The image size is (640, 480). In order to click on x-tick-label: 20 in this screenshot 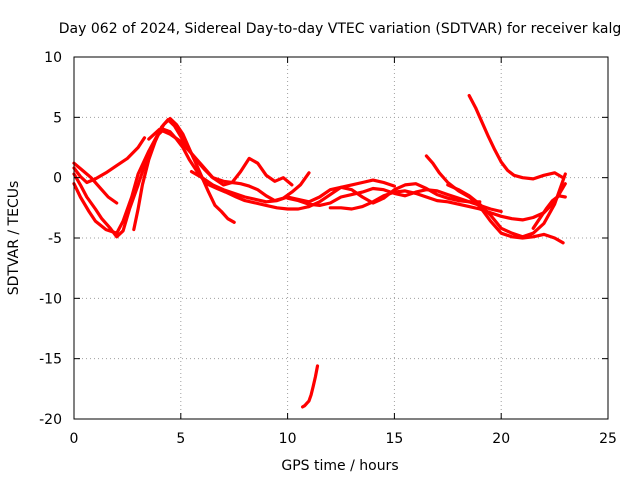, I will do `click(501, 439)`.